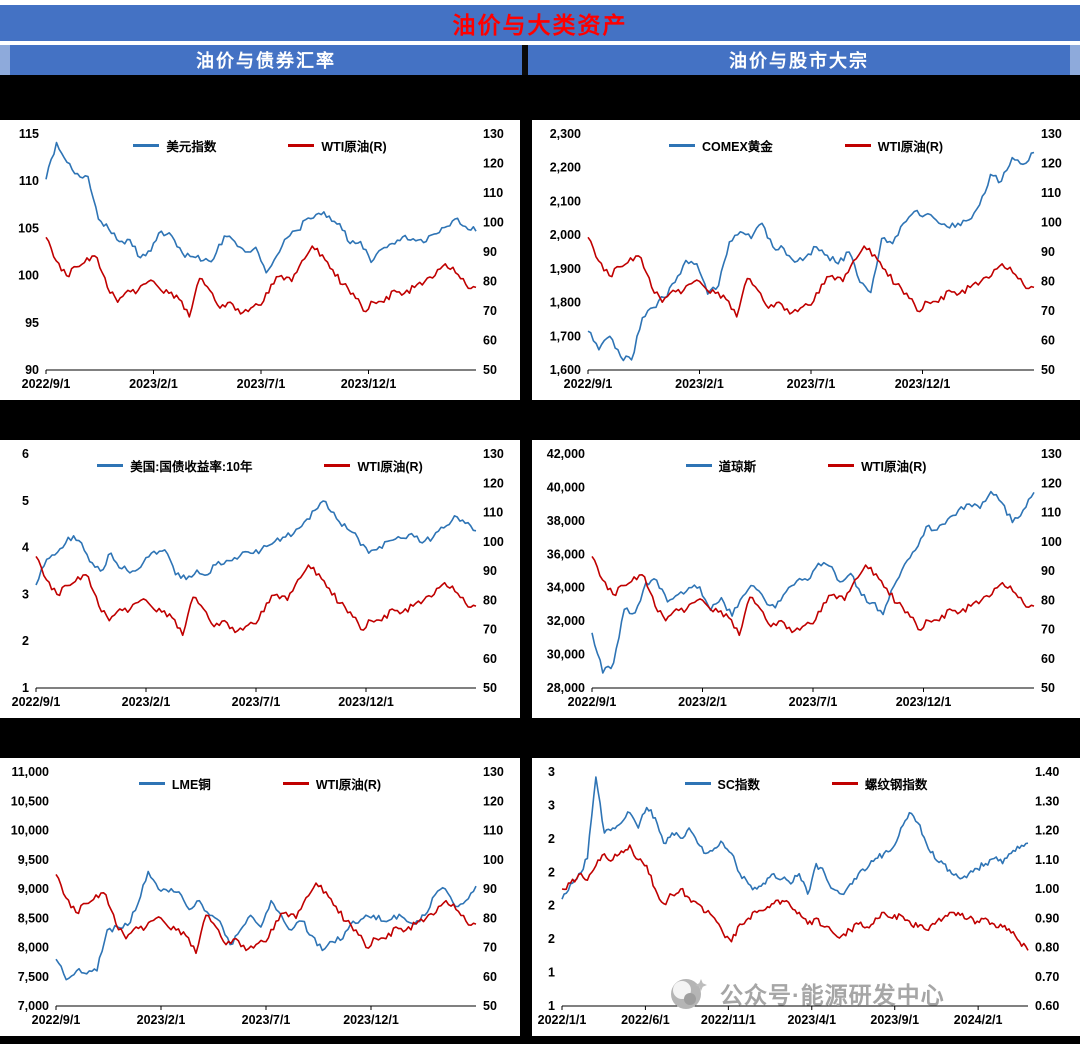 This screenshot has width=1080, height=1051. What do you see at coordinates (266, 60) in the screenshot?
I see `column-header-left: 油价与债券汇率` at bounding box center [266, 60].